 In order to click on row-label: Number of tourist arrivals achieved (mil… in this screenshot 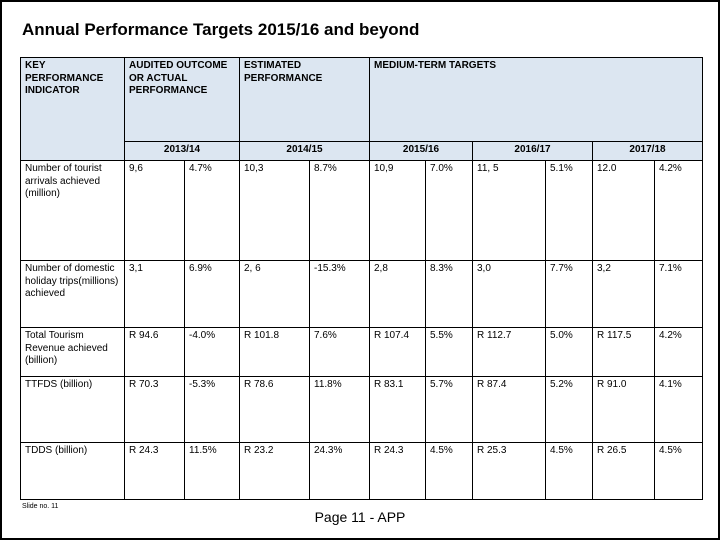, I will do `click(72, 210)`.